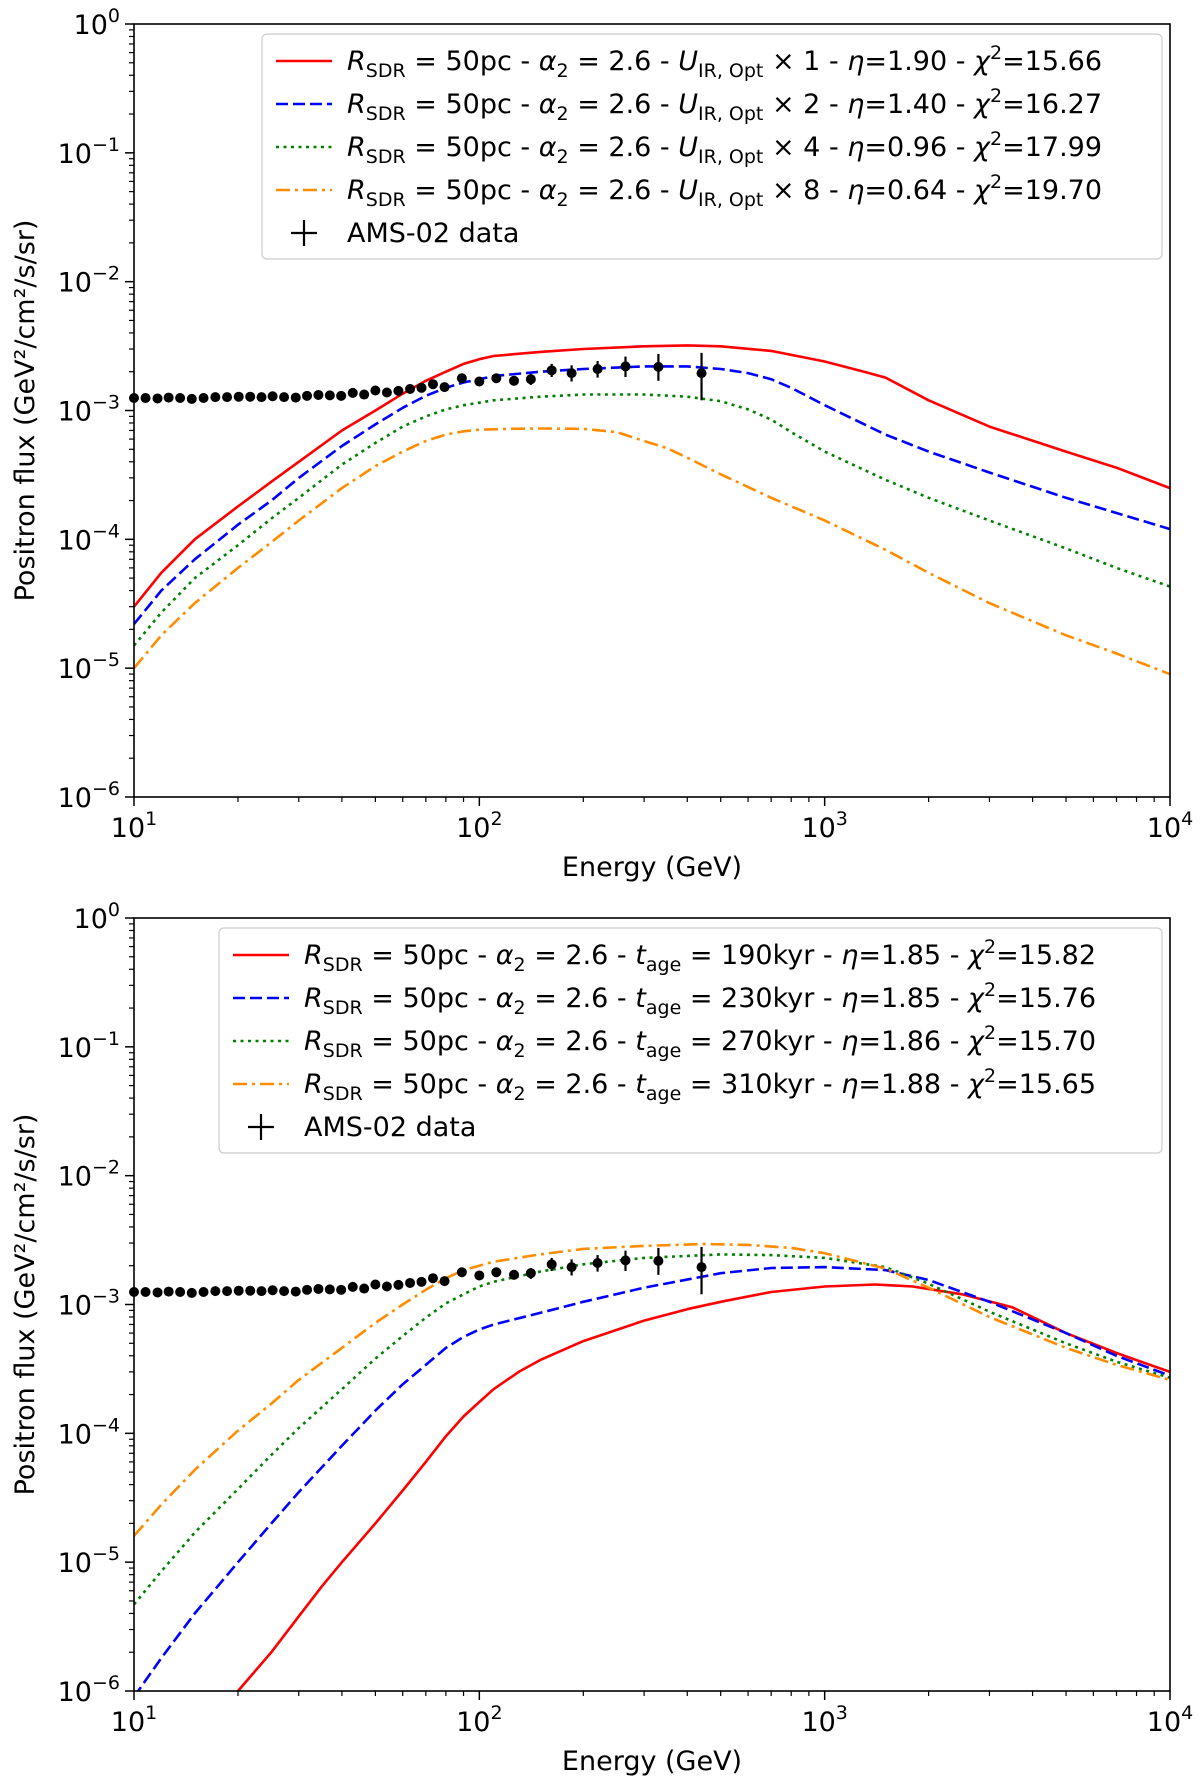 The height and width of the screenshot is (1782, 1200). I want to click on legend-text-segment: = 270kyr -, so click(761, 1041).